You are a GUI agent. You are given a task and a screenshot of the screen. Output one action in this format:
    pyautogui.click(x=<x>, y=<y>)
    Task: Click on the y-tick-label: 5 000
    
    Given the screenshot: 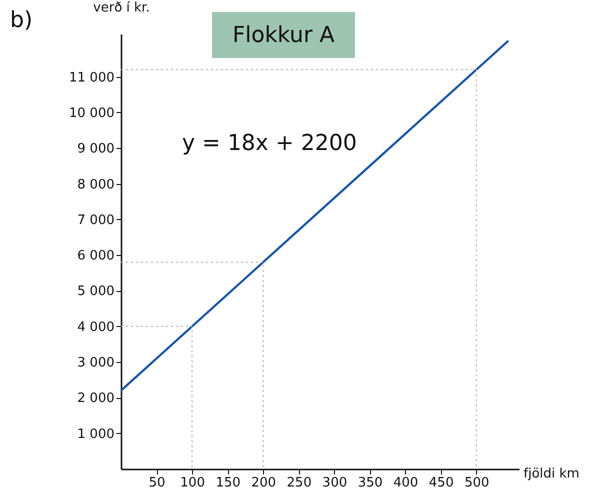 What is the action you would take?
    pyautogui.click(x=95, y=292)
    